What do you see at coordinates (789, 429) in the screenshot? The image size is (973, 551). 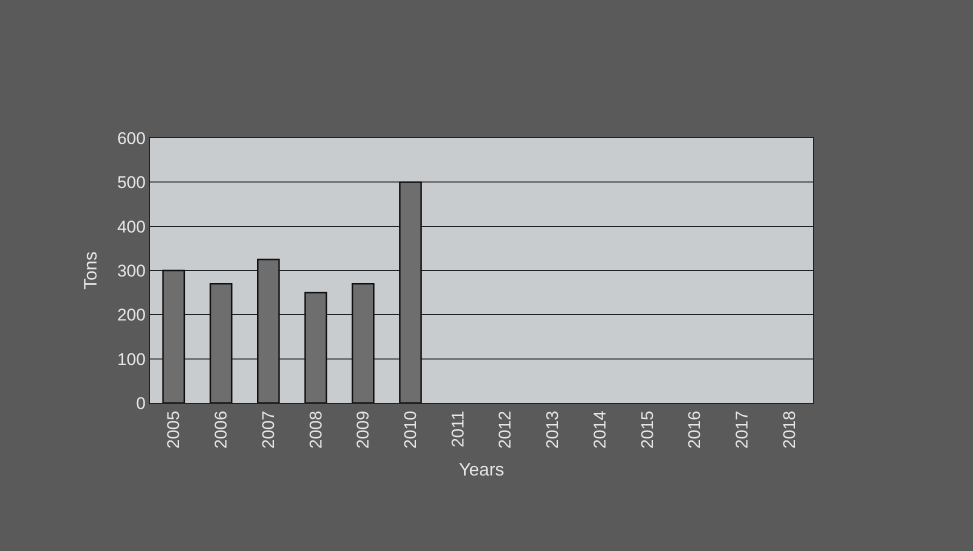 I see `x-tick-label: 2018` at bounding box center [789, 429].